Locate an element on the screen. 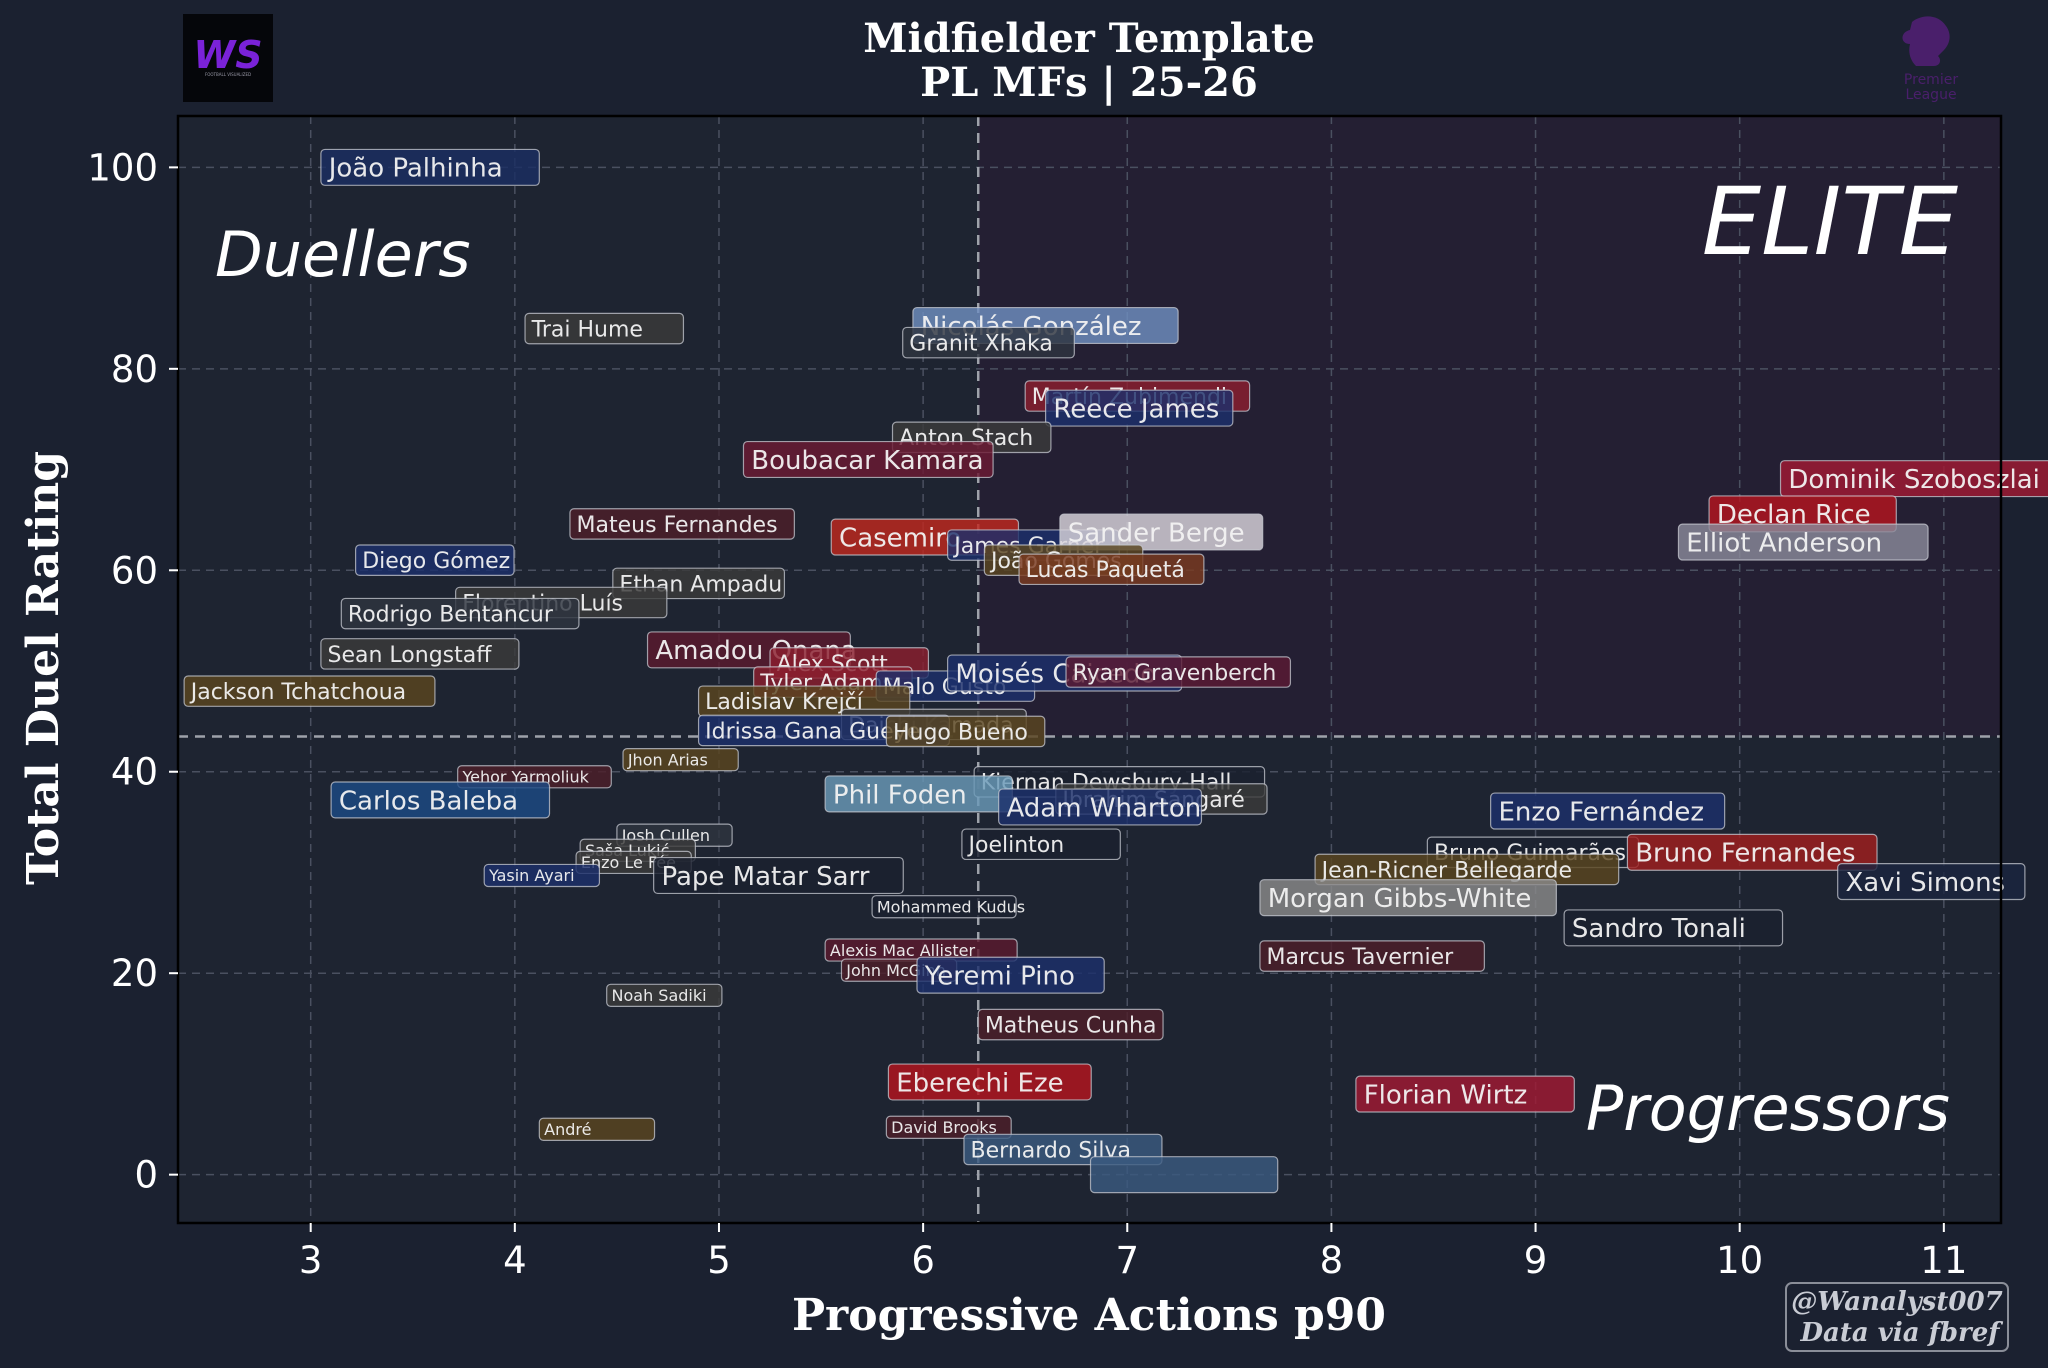  quadrant-label-progressors: Progressors is located at coordinates (1768, 1108).